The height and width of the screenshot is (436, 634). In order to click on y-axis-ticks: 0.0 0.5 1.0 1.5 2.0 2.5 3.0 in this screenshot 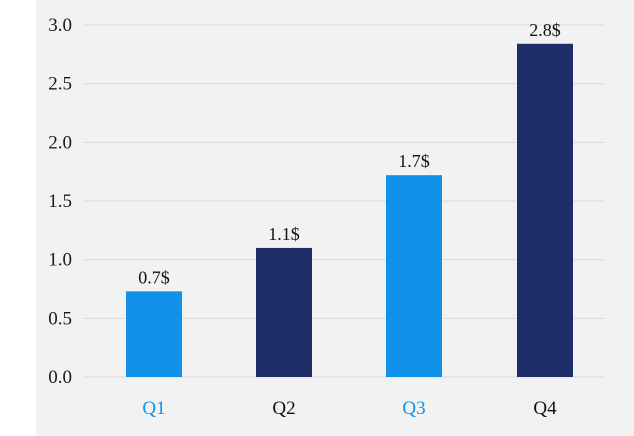, I will do `click(60, 201)`.